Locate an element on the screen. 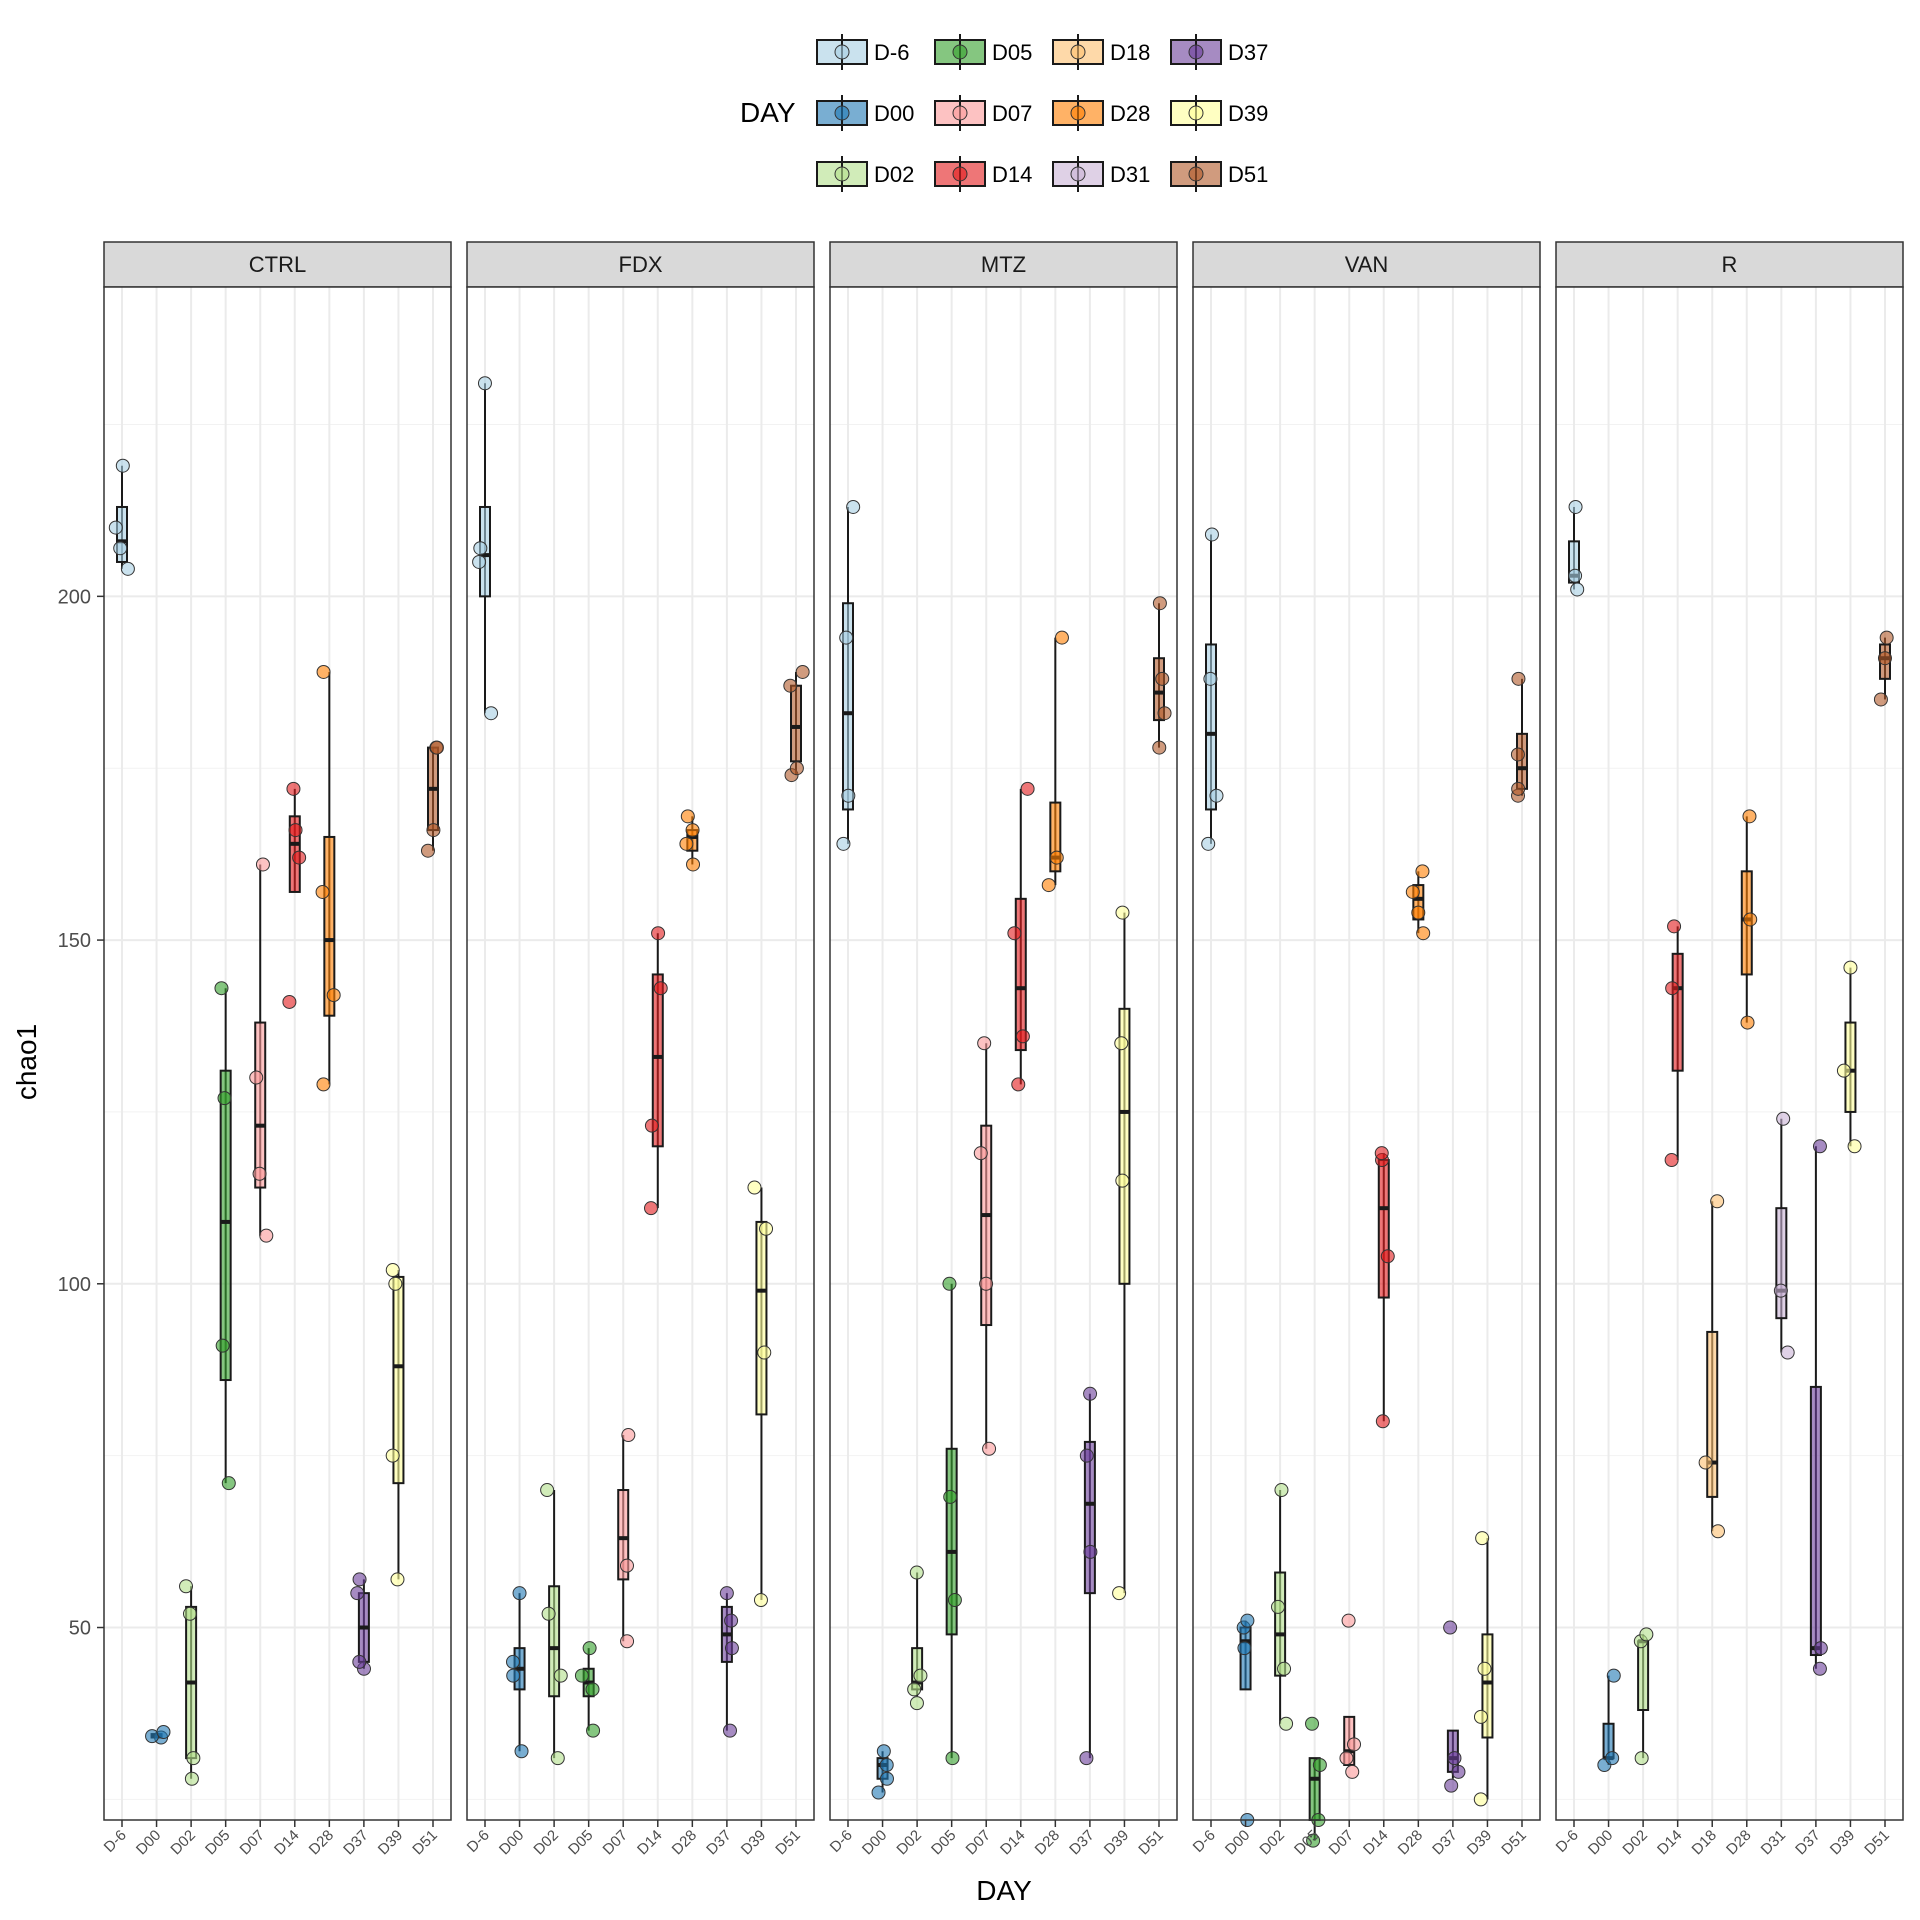 This screenshot has width=1920, height=1920. y-tick-label: 150 is located at coordinates (74, 941).